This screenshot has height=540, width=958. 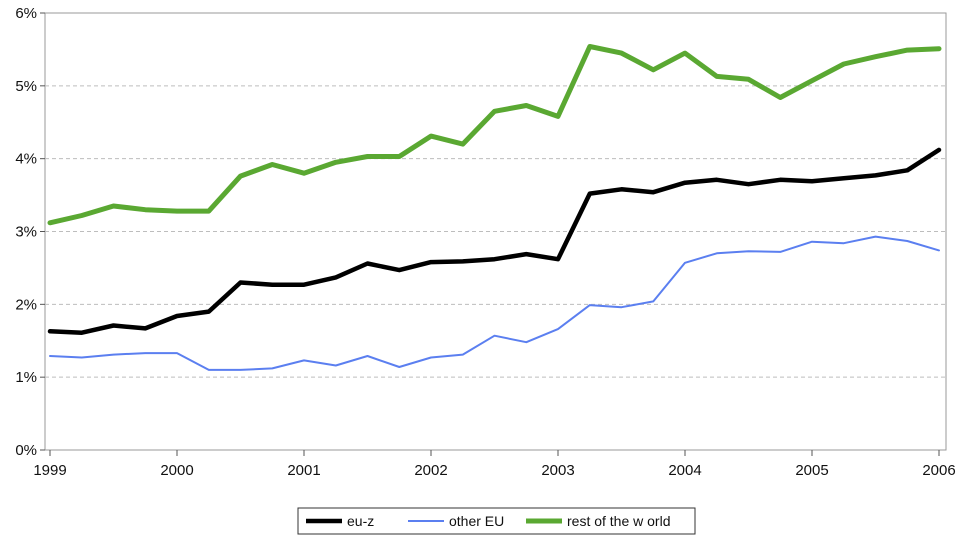 I want to click on legend-label: eu-z, so click(x=360, y=521).